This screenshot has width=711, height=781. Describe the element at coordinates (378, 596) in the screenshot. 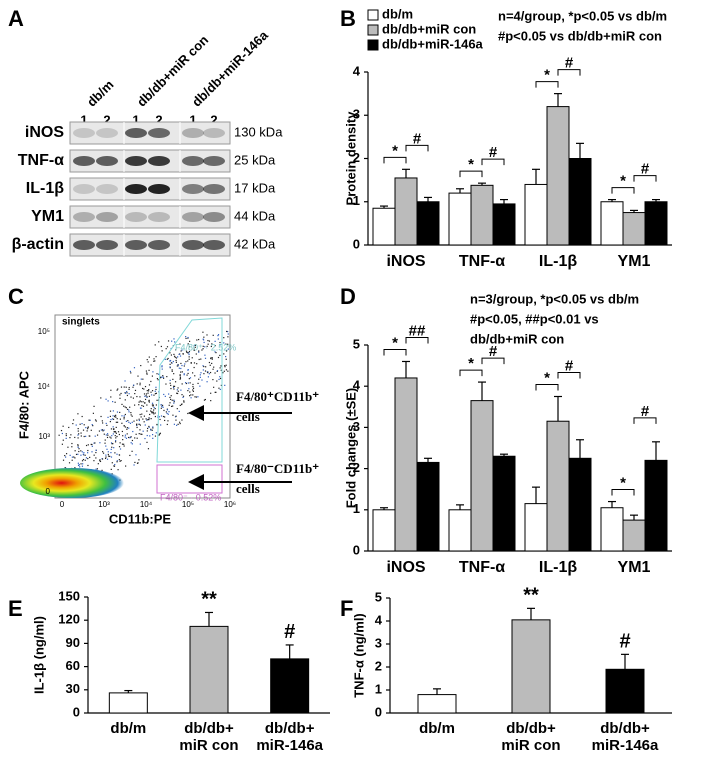

I see `y-tick-label: 5` at that location.